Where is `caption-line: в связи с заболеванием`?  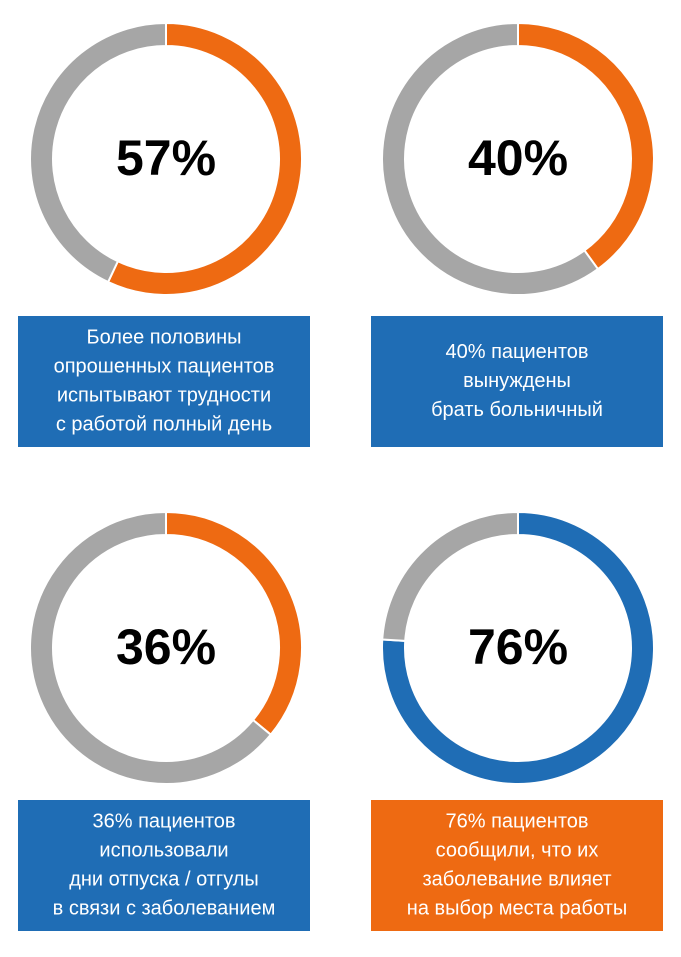
caption-line: в связи с заболеванием is located at coordinates (164, 908).